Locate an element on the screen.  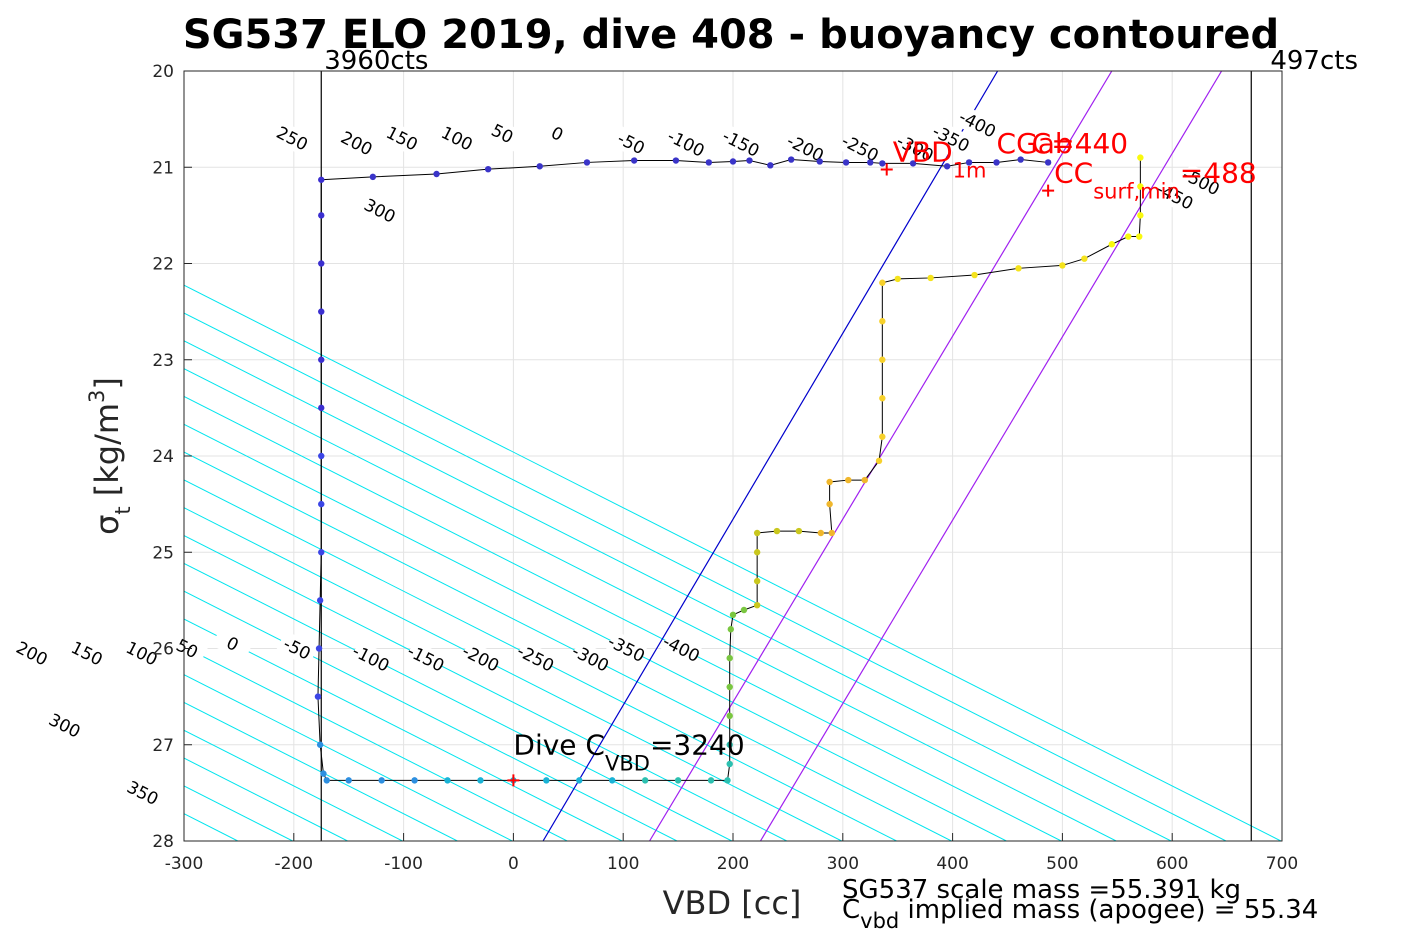
svg-text: σt [kg/m3] is located at coordinates (110, 456).